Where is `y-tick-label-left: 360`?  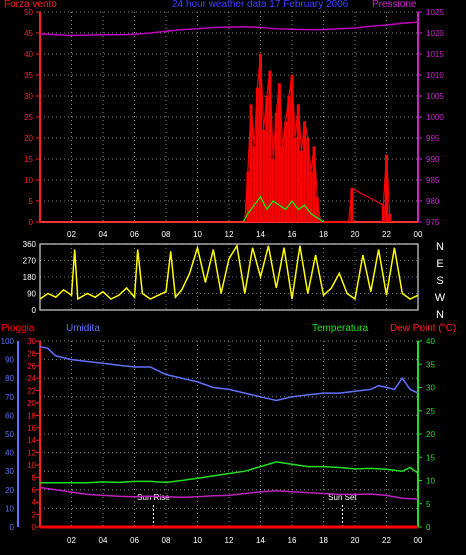 y-tick-label-left: 360 is located at coordinates (30, 244).